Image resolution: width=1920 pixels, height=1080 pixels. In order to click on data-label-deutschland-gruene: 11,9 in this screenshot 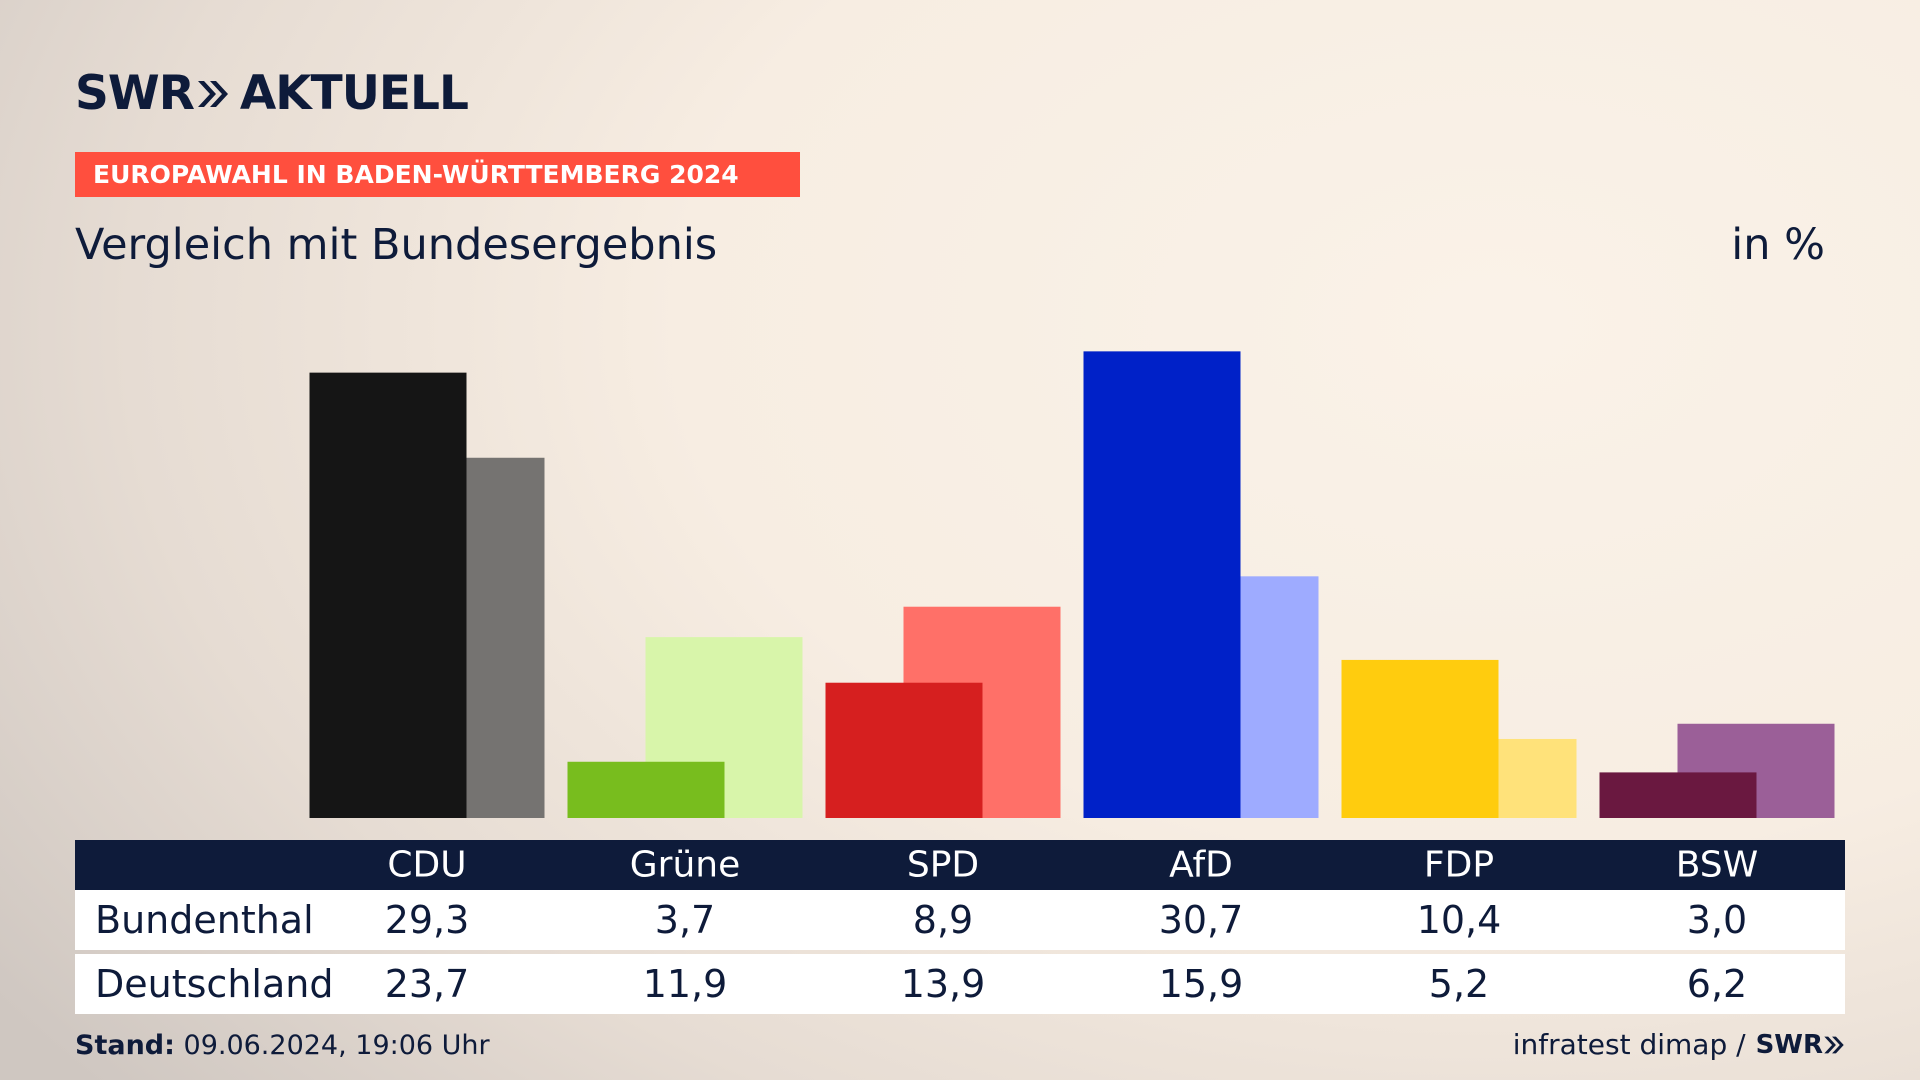, I will do `click(685, 984)`.